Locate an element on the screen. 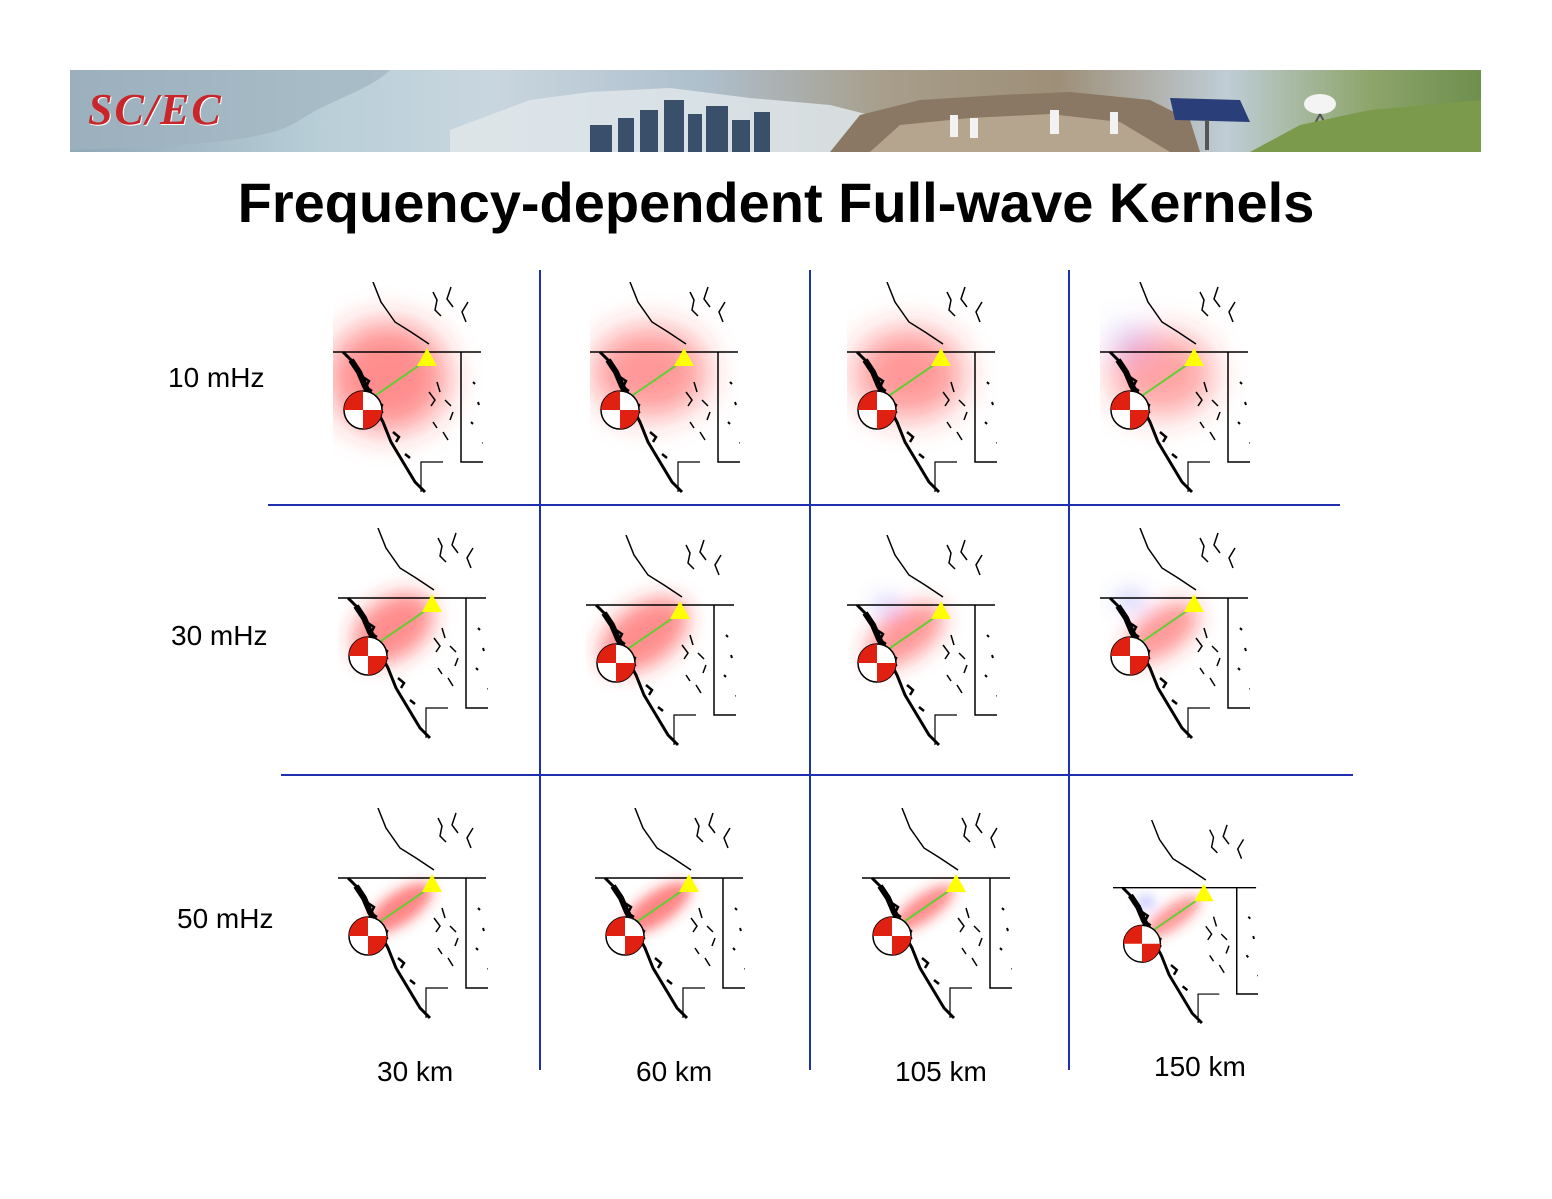 The image size is (1552, 1199). col-label-60-km: 60 km is located at coordinates (674, 1071).